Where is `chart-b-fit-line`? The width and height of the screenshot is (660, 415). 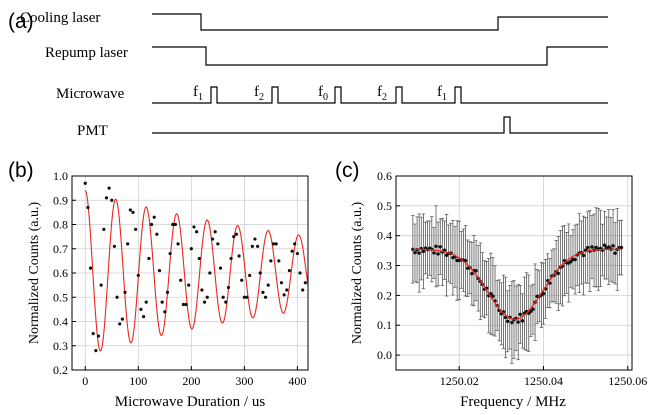
chart-b-fit-line is located at coordinates (196, 271).